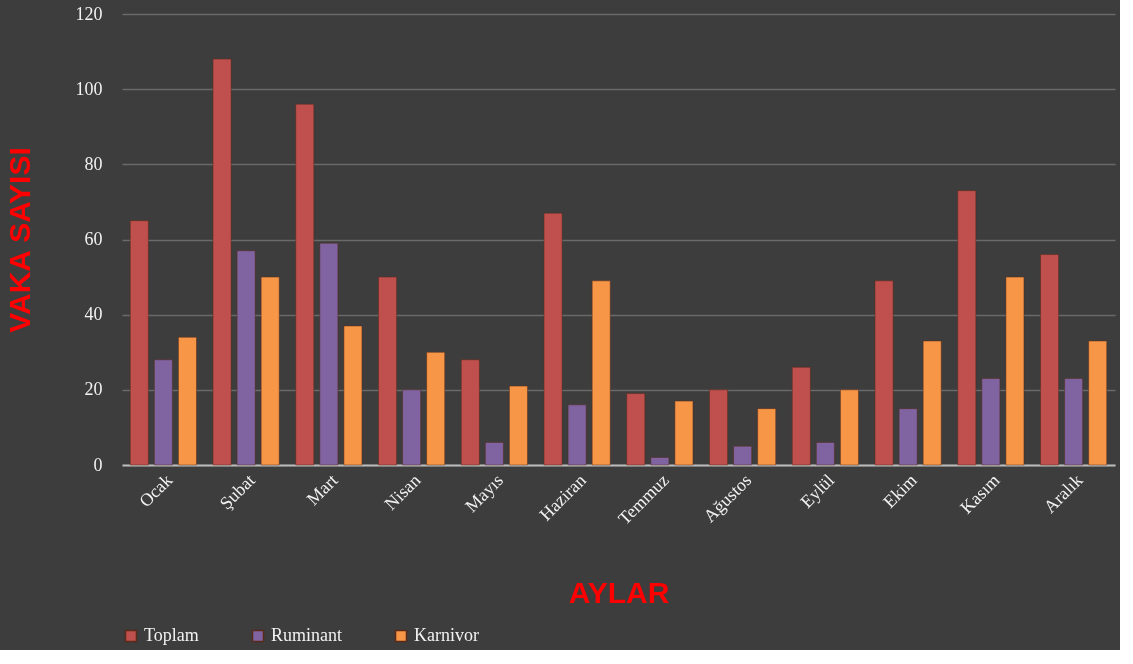  What do you see at coordinates (93, 314) in the screenshot?
I see `y-tick-label: 40` at bounding box center [93, 314].